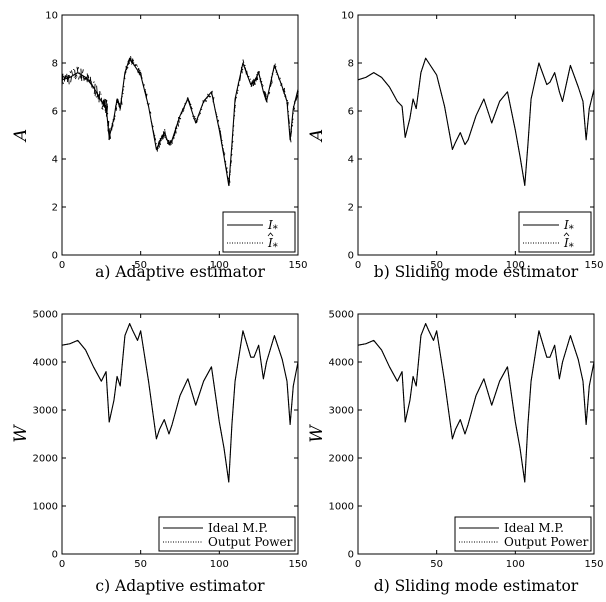 Image resolution: width=606 pixels, height=602 pixels. What do you see at coordinates (180, 586) in the screenshot?
I see `panel-caption: c) Adaptive estimator` at bounding box center [180, 586].